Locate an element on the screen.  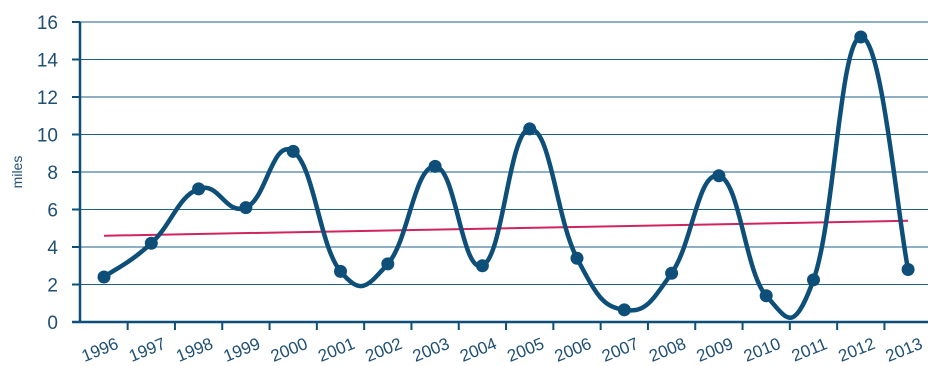
x-tick-label: 1997 is located at coordinates (147, 350).